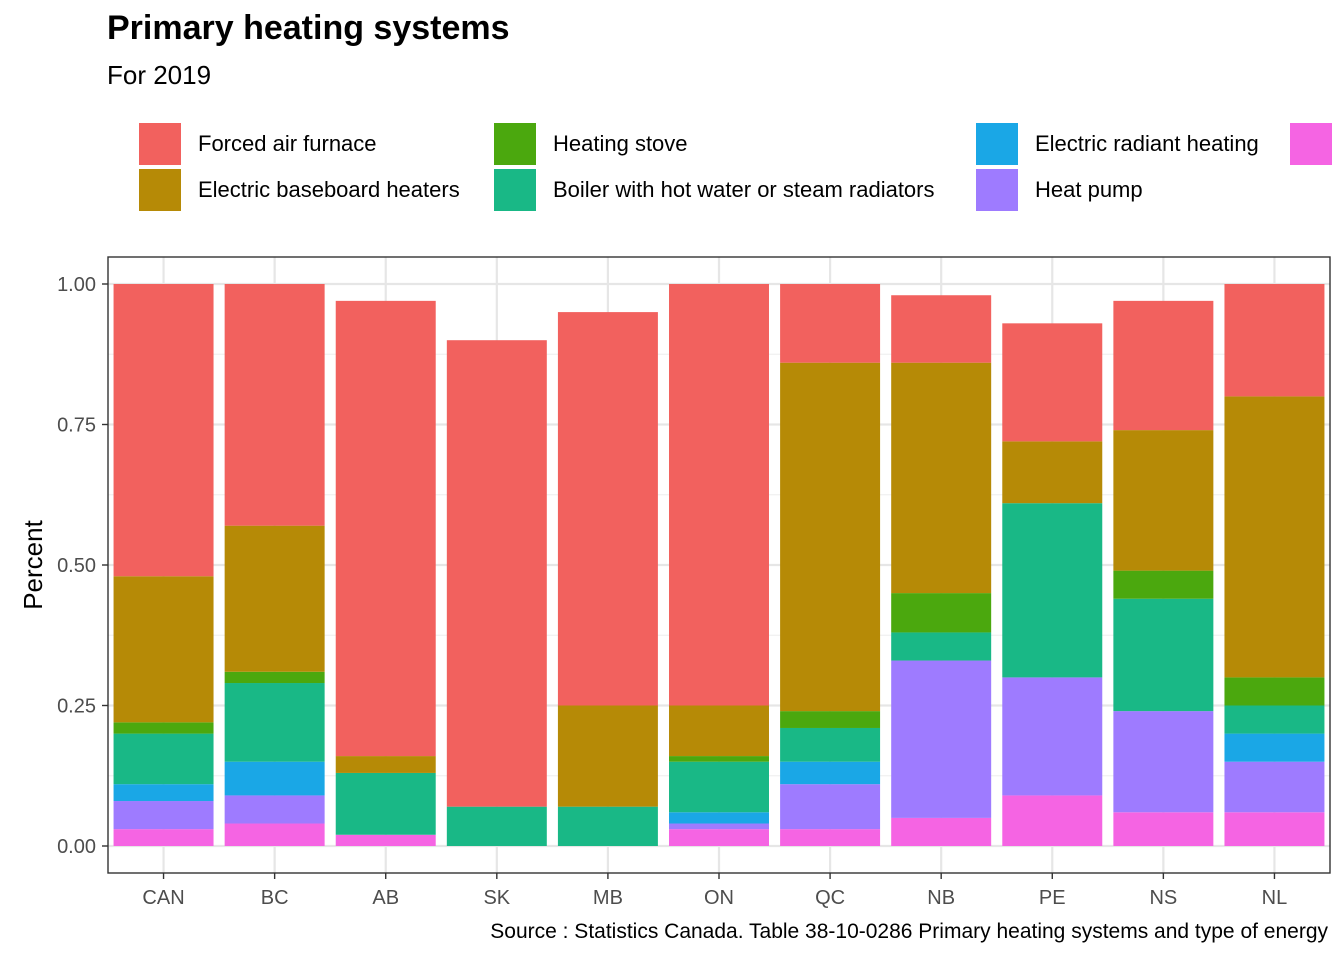 The height and width of the screenshot is (960, 1344). I want to click on legend-item-heating-stove: Heating stove, so click(591, 144).